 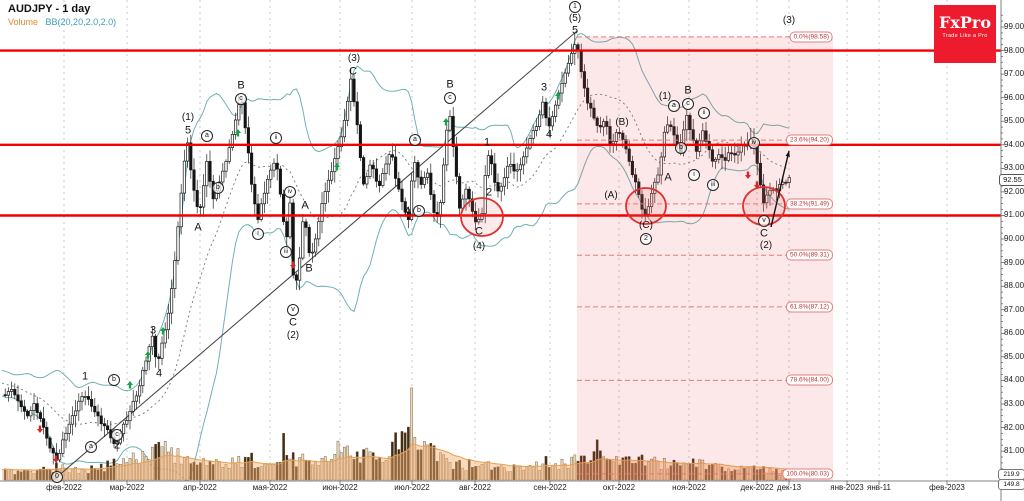 I want to click on indicator-legend: Volume BB(20,20,2.0,2.0), so click(x=62, y=22).